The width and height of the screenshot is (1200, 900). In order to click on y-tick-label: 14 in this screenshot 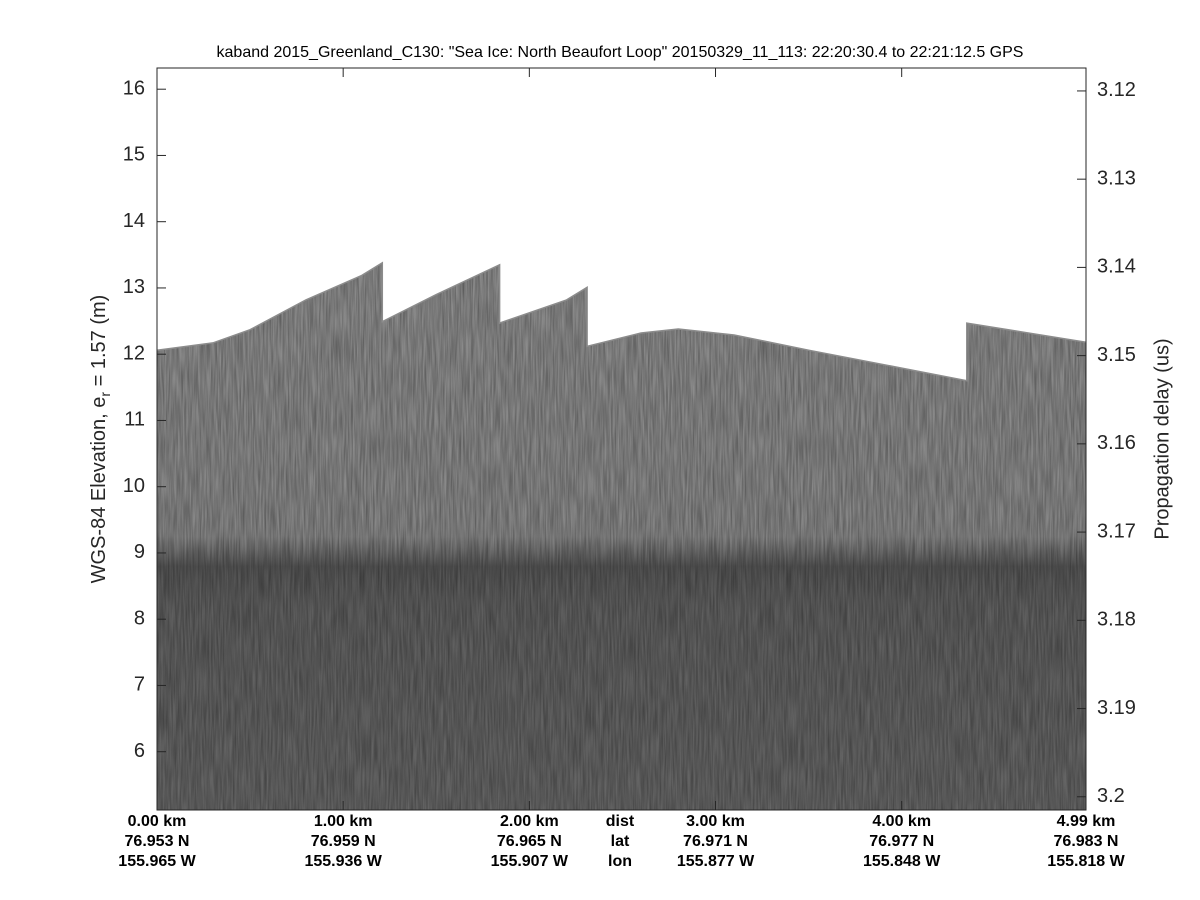, I will do `click(134, 221)`.